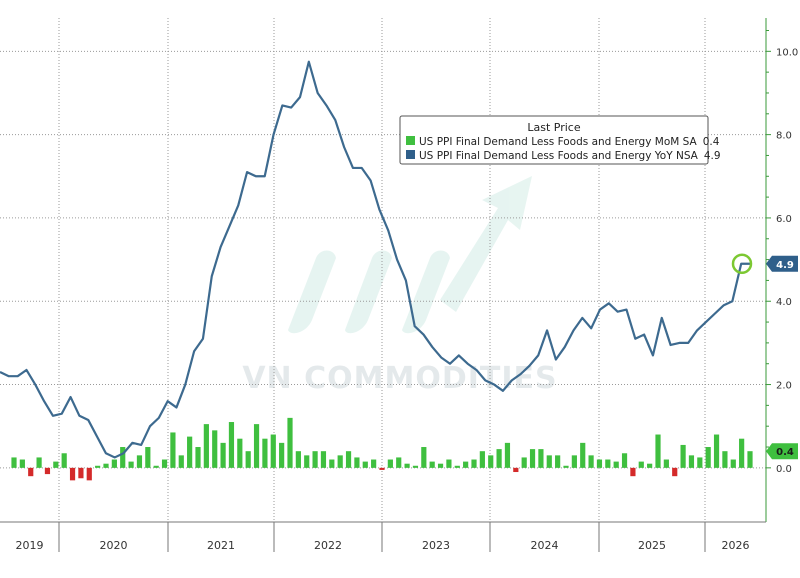 This screenshot has height=578, width=800. What do you see at coordinates (382, 449) in the screenshot?
I see `mom-bars` at bounding box center [382, 449].